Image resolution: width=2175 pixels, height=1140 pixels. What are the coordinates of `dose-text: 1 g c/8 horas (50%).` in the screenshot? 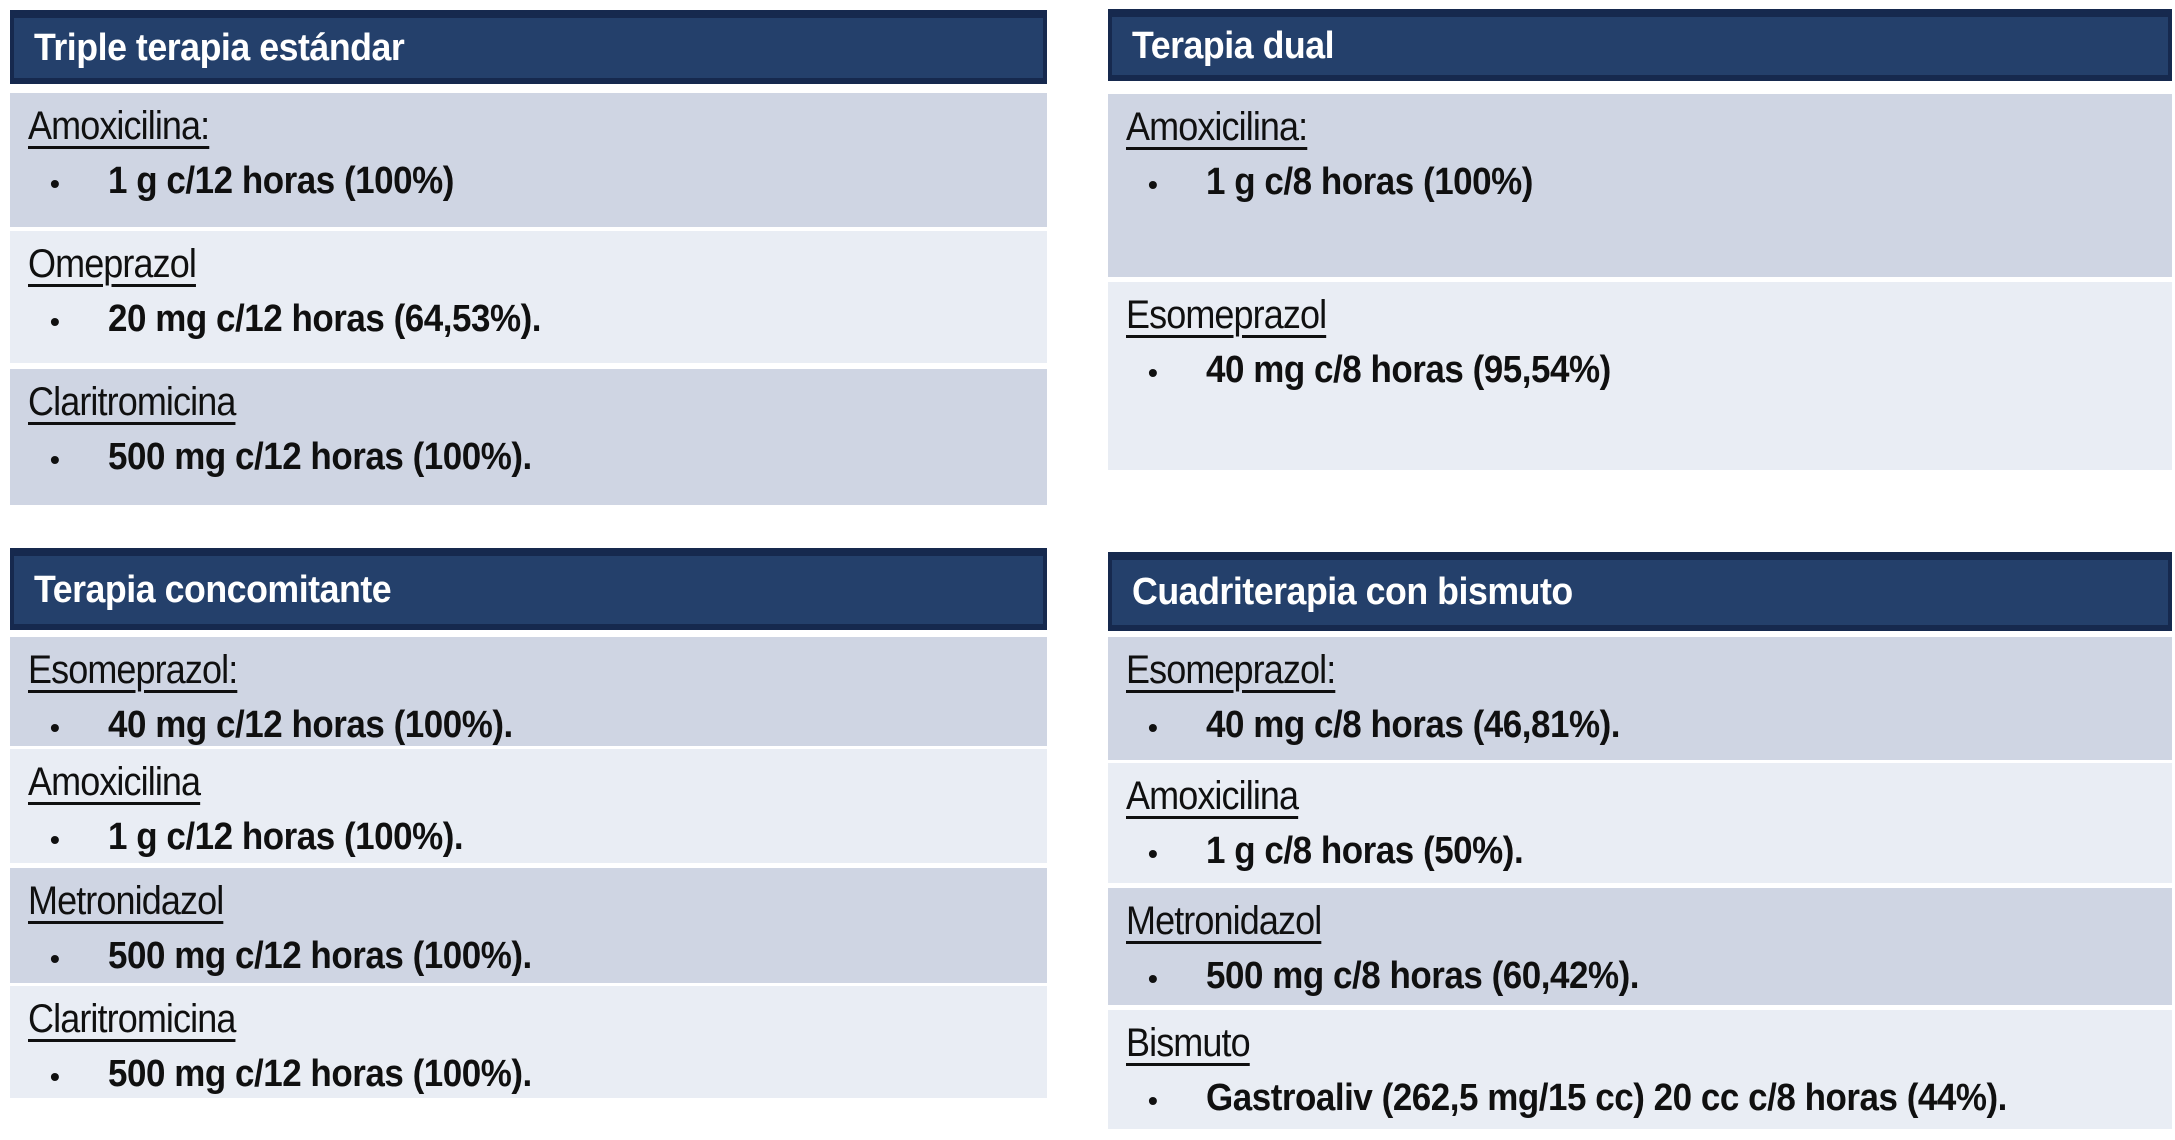 It's located at (1365, 851).